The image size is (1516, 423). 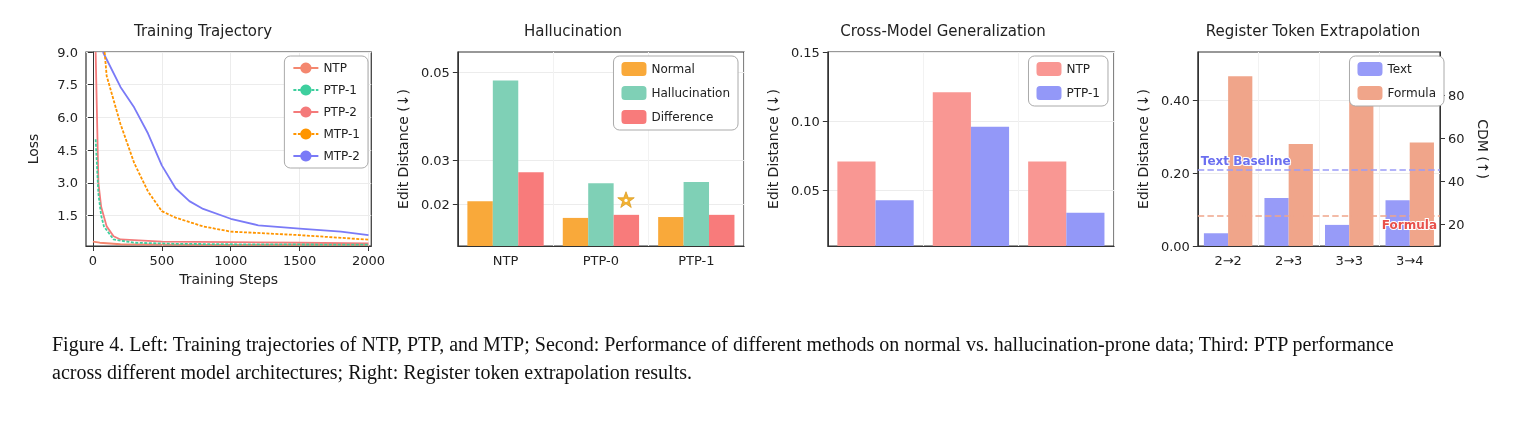 What do you see at coordinates (690, 93) in the screenshot?
I see `legend-label: Hallucination` at bounding box center [690, 93].